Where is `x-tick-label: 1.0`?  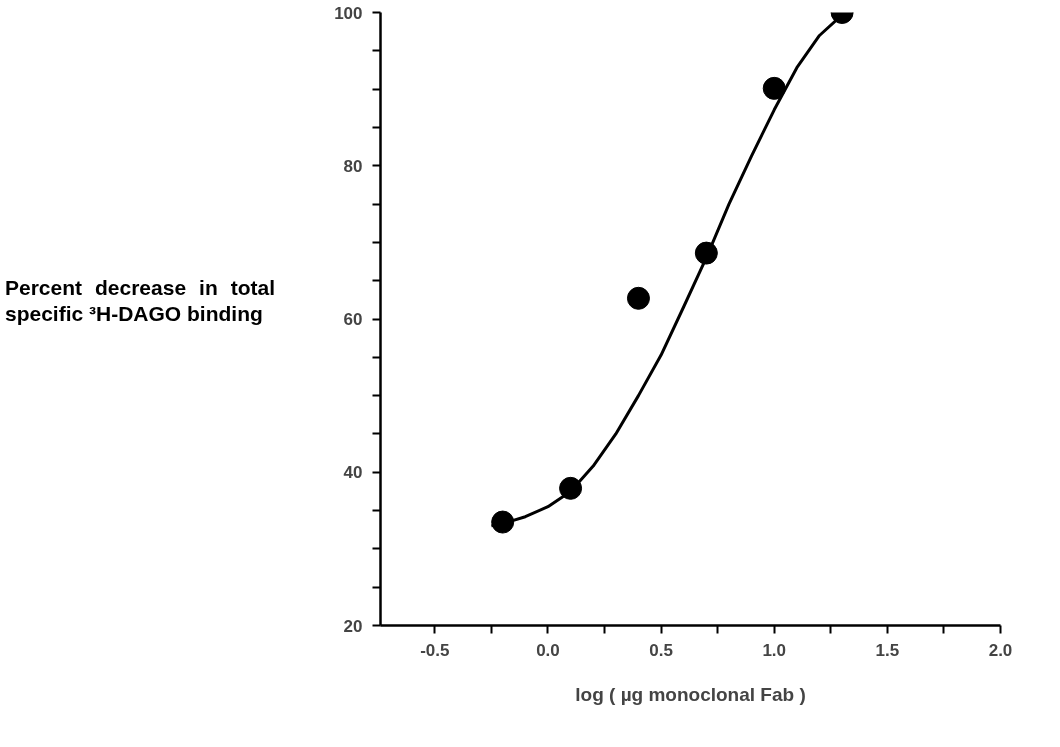 x-tick-label: 1.0 is located at coordinates (774, 650).